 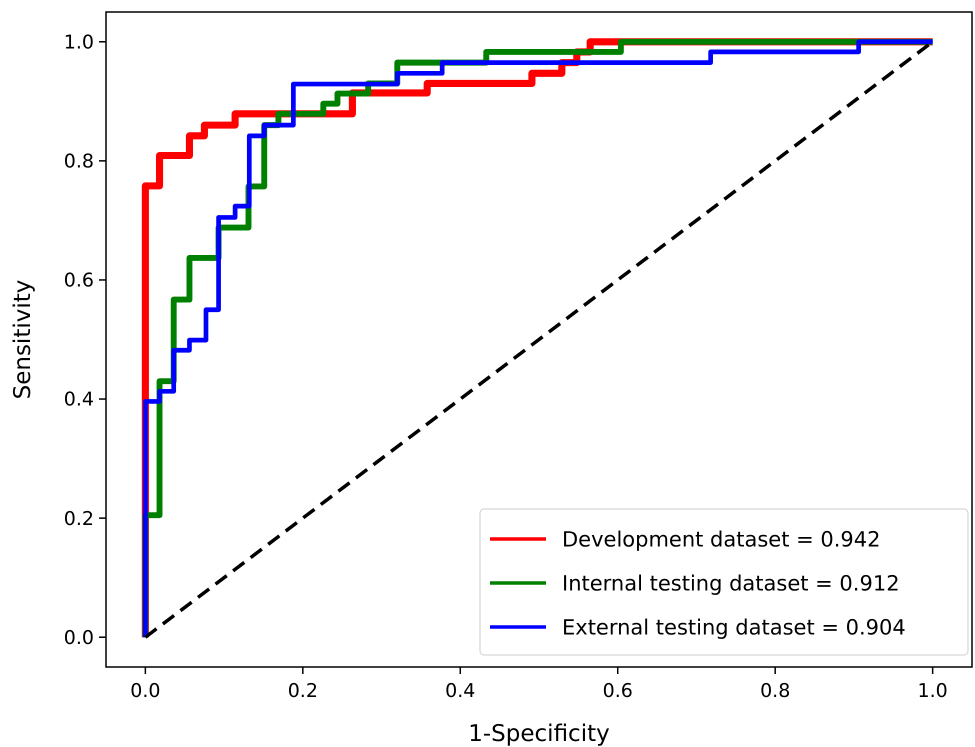 What do you see at coordinates (539, 734) in the screenshot?
I see `x-axis-title: 1-Specificity` at bounding box center [539, 734].